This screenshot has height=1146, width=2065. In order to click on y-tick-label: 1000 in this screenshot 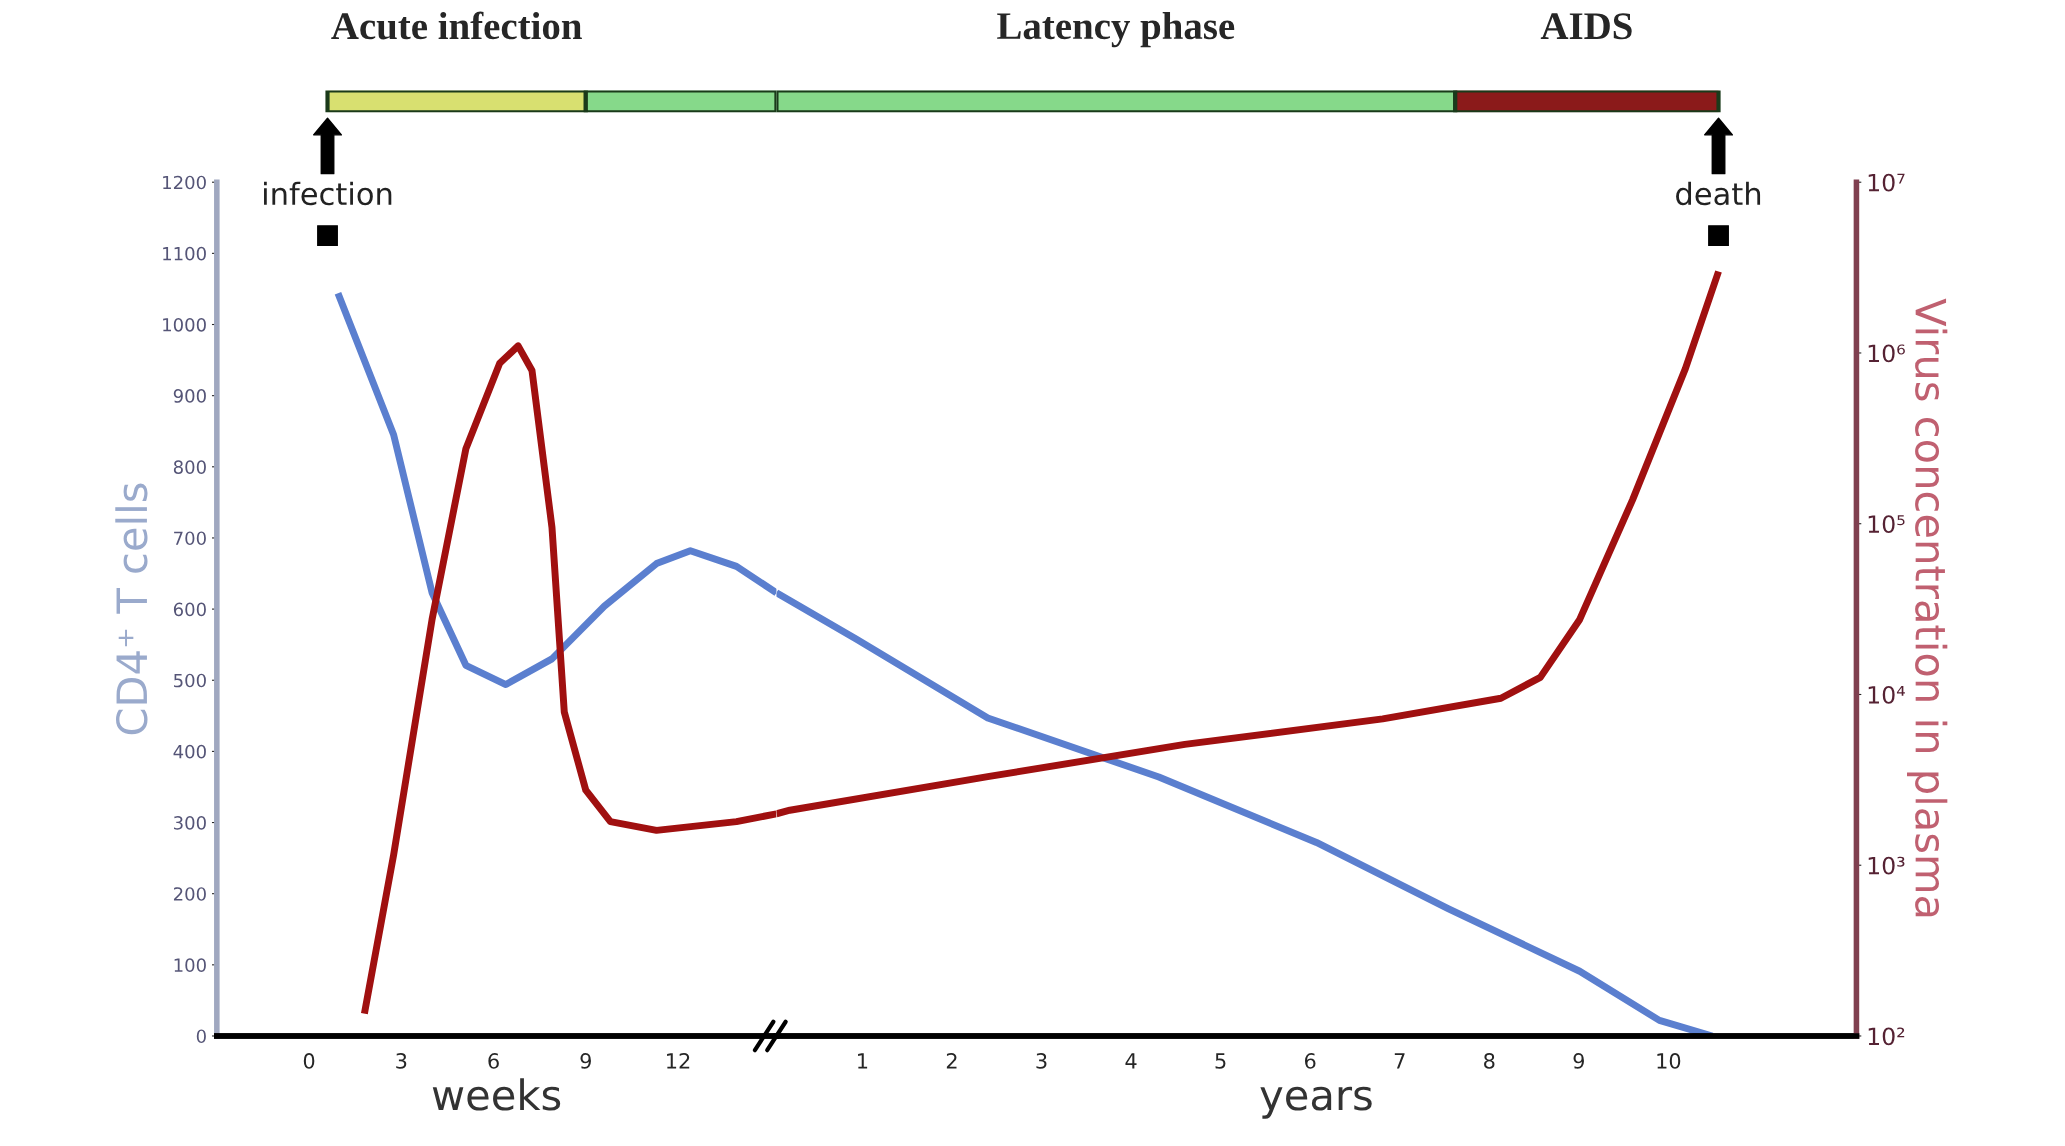, I will do `click(184, 324)`.